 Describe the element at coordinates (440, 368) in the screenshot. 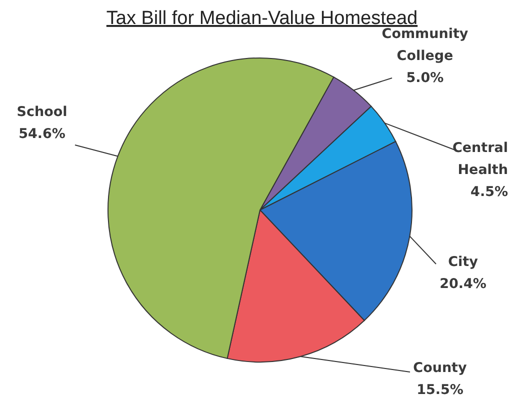

I see `slice-label: County` at that location.